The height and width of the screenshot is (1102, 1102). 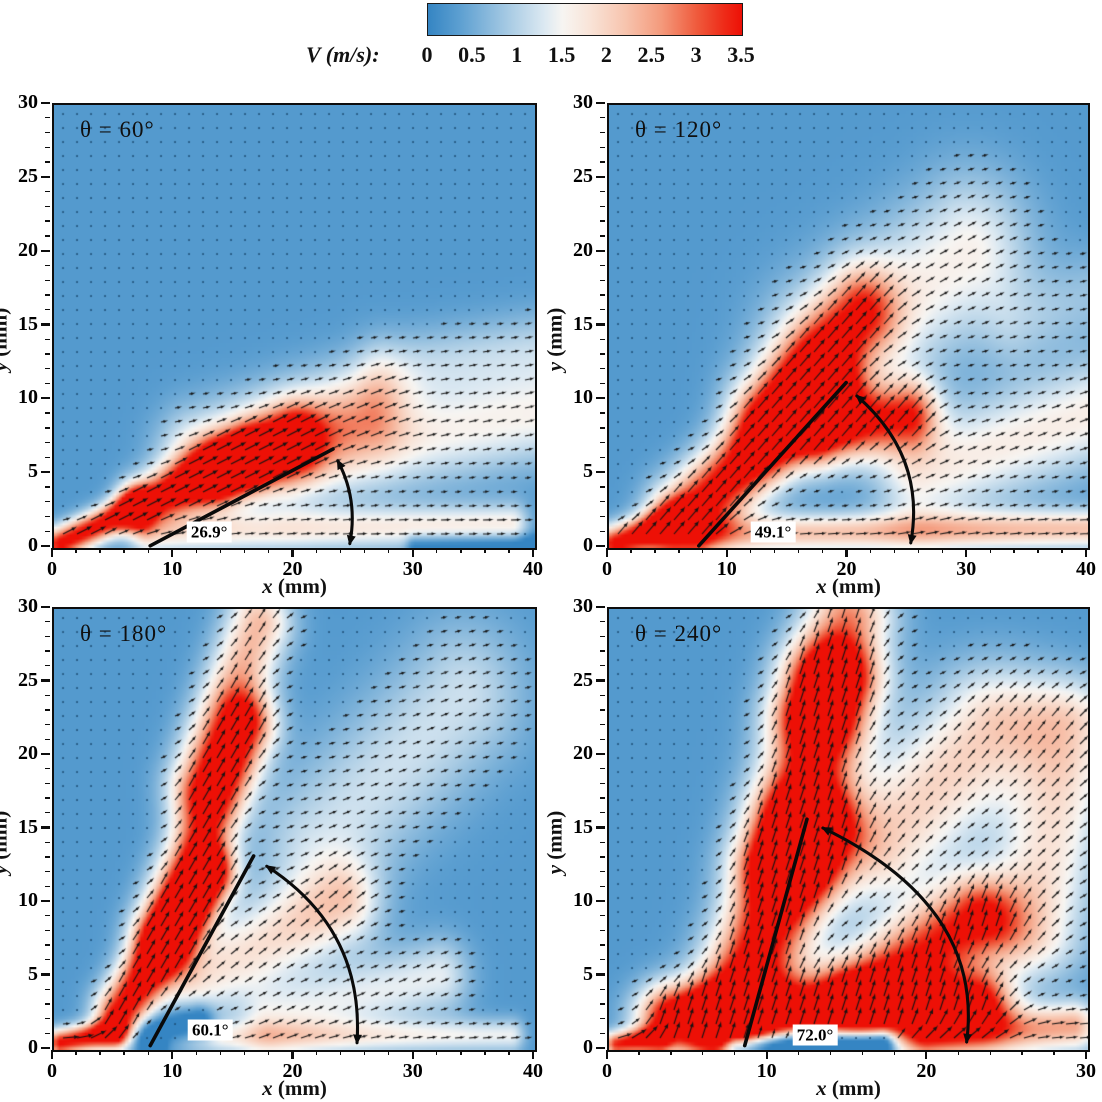 I want to click on phase-label: θ = 60°, so click(x=117, y=129).